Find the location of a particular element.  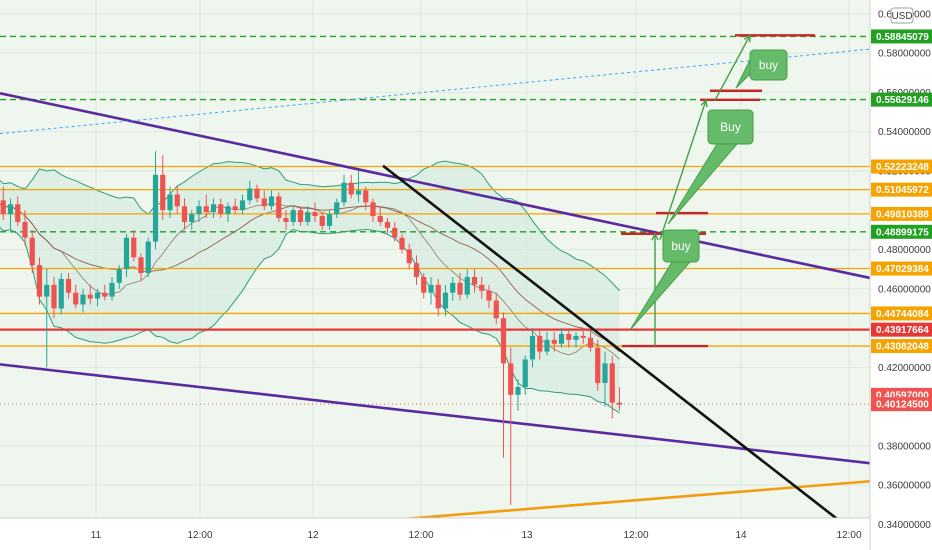

price-badge is located at coordinates (901, 404).